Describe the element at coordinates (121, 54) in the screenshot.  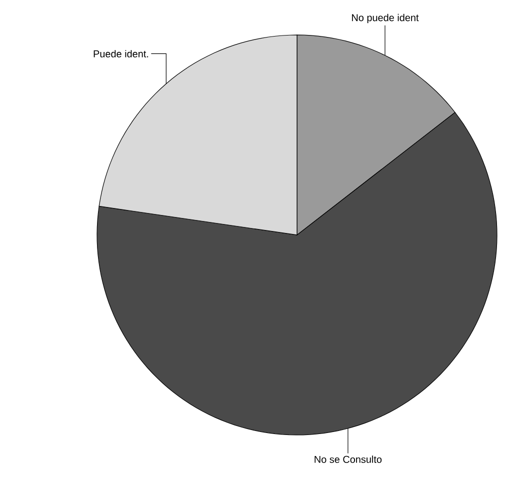
I see `slice-label: Puede ident.` at that location.